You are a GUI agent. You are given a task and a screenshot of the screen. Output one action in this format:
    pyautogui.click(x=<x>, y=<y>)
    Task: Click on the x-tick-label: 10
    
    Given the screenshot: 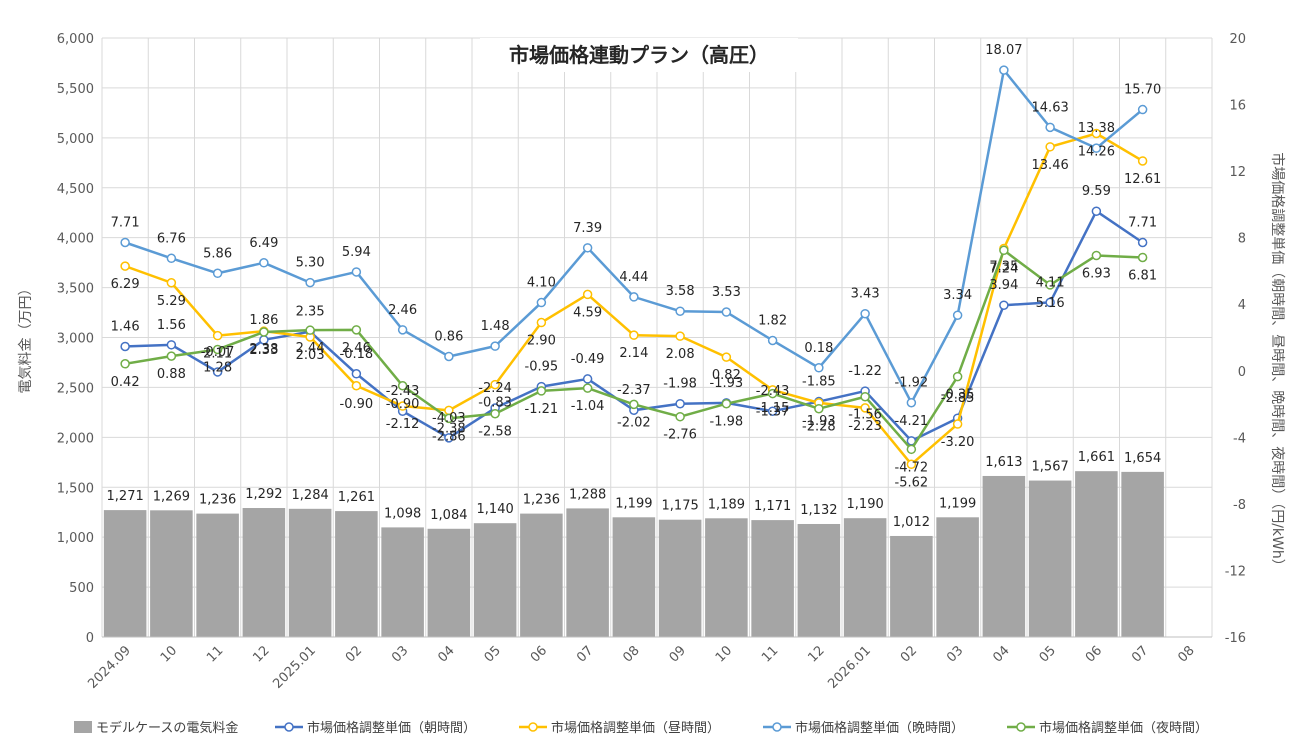 What is the action you would take?
    pyautogui.click(x=169, y=654)
    